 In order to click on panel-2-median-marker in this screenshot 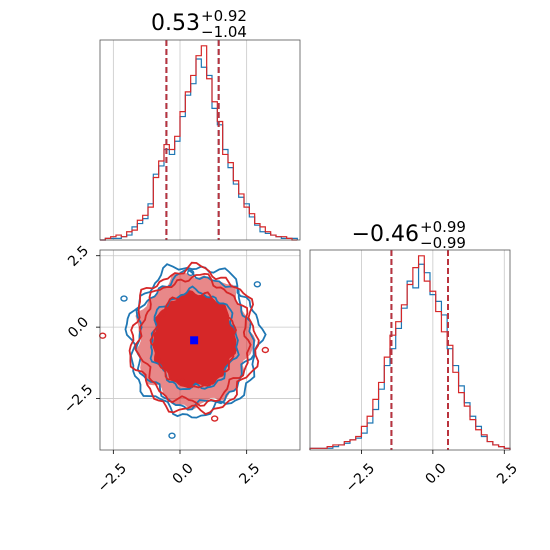, I will do `click(194, 340)`.